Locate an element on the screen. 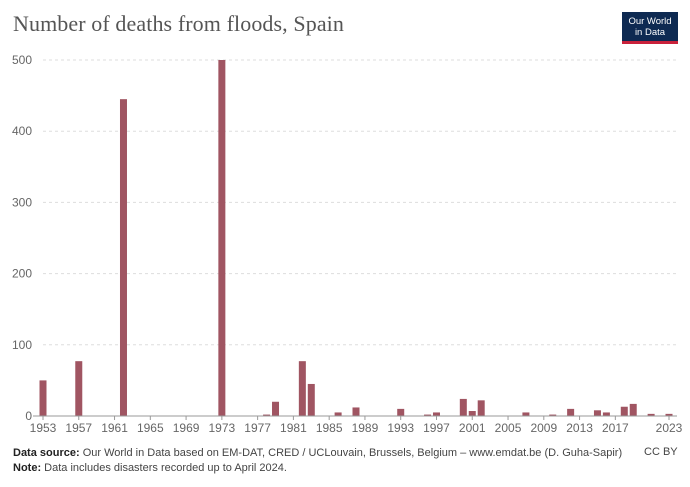 Image resolution: width=690 pixels, height=487 pixels. x-tick-label: 2023 is located at coordinates (669, 428).